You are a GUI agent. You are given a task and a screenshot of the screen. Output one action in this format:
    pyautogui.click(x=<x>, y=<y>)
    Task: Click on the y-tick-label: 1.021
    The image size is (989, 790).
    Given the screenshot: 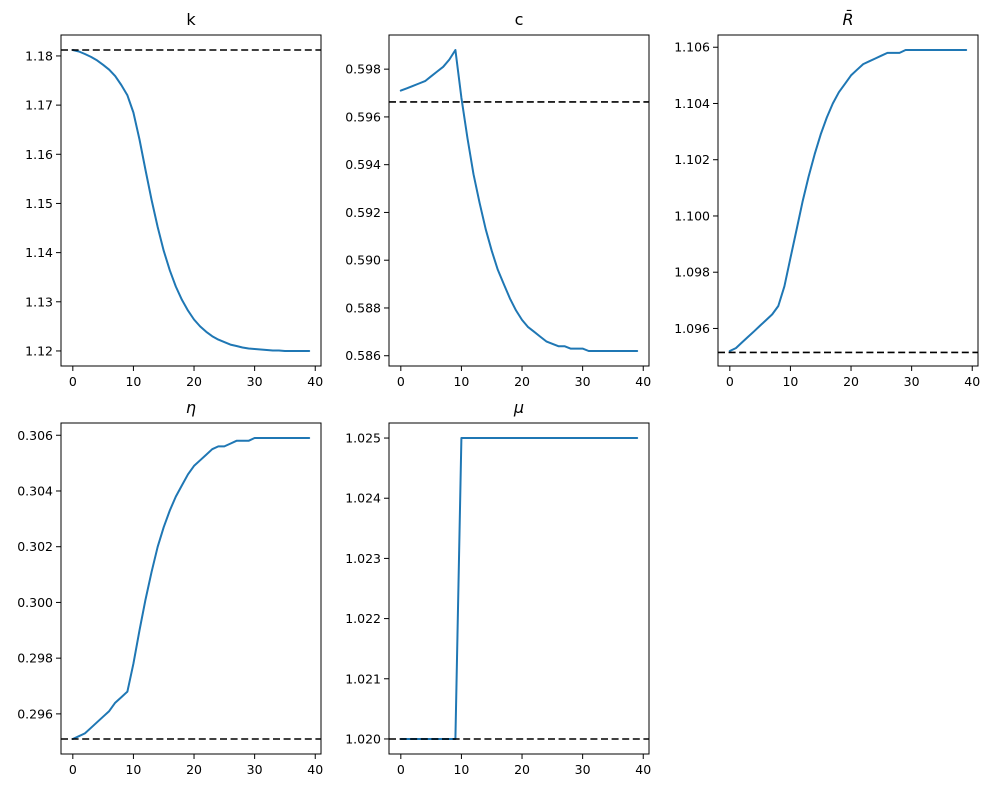 What is the action you would take?
    pyautogui.click(x=363, y=678)
    